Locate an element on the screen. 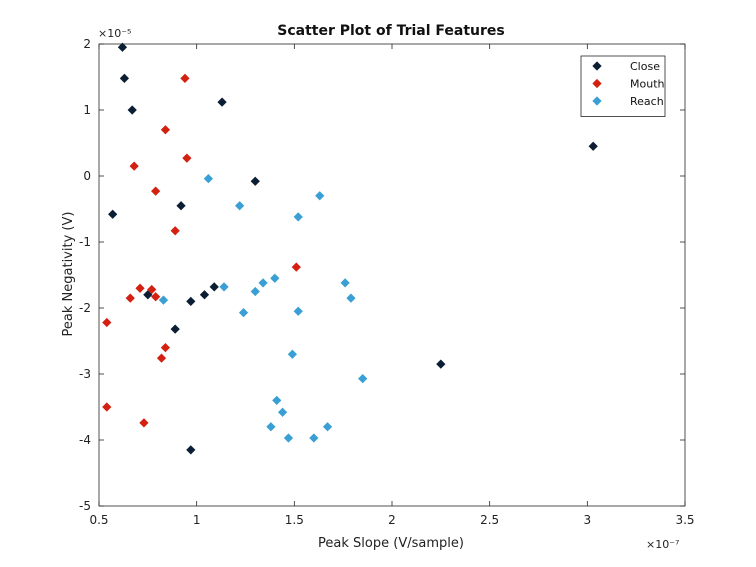 Image resolution: width=756 pixels, height=567 pixels. x-axis-exponent: ×10⁻⁷ is located at coordinates (662, 544).